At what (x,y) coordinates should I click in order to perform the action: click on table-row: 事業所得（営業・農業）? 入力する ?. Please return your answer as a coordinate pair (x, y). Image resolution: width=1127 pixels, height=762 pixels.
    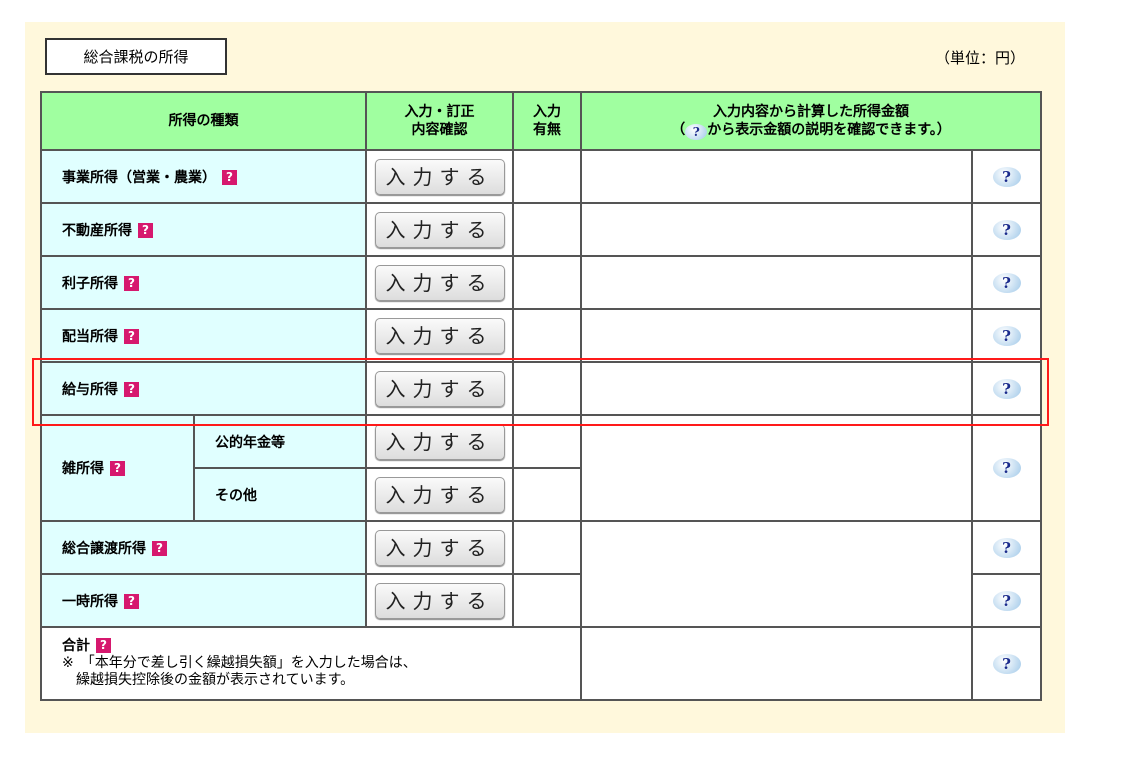
    Looking at the image, I should click on (541, 176).